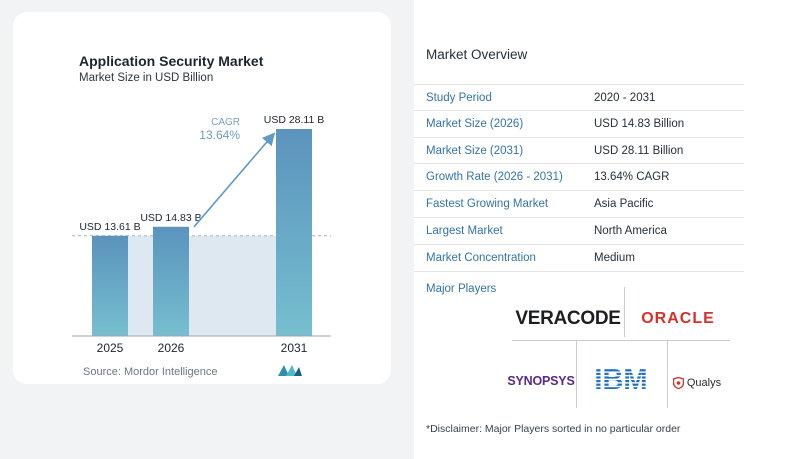 The width and height of the screenshot is (800, 459). Describe the element at coordinates (576, 374) in the screenshot. I see `players-box-left` at that location.